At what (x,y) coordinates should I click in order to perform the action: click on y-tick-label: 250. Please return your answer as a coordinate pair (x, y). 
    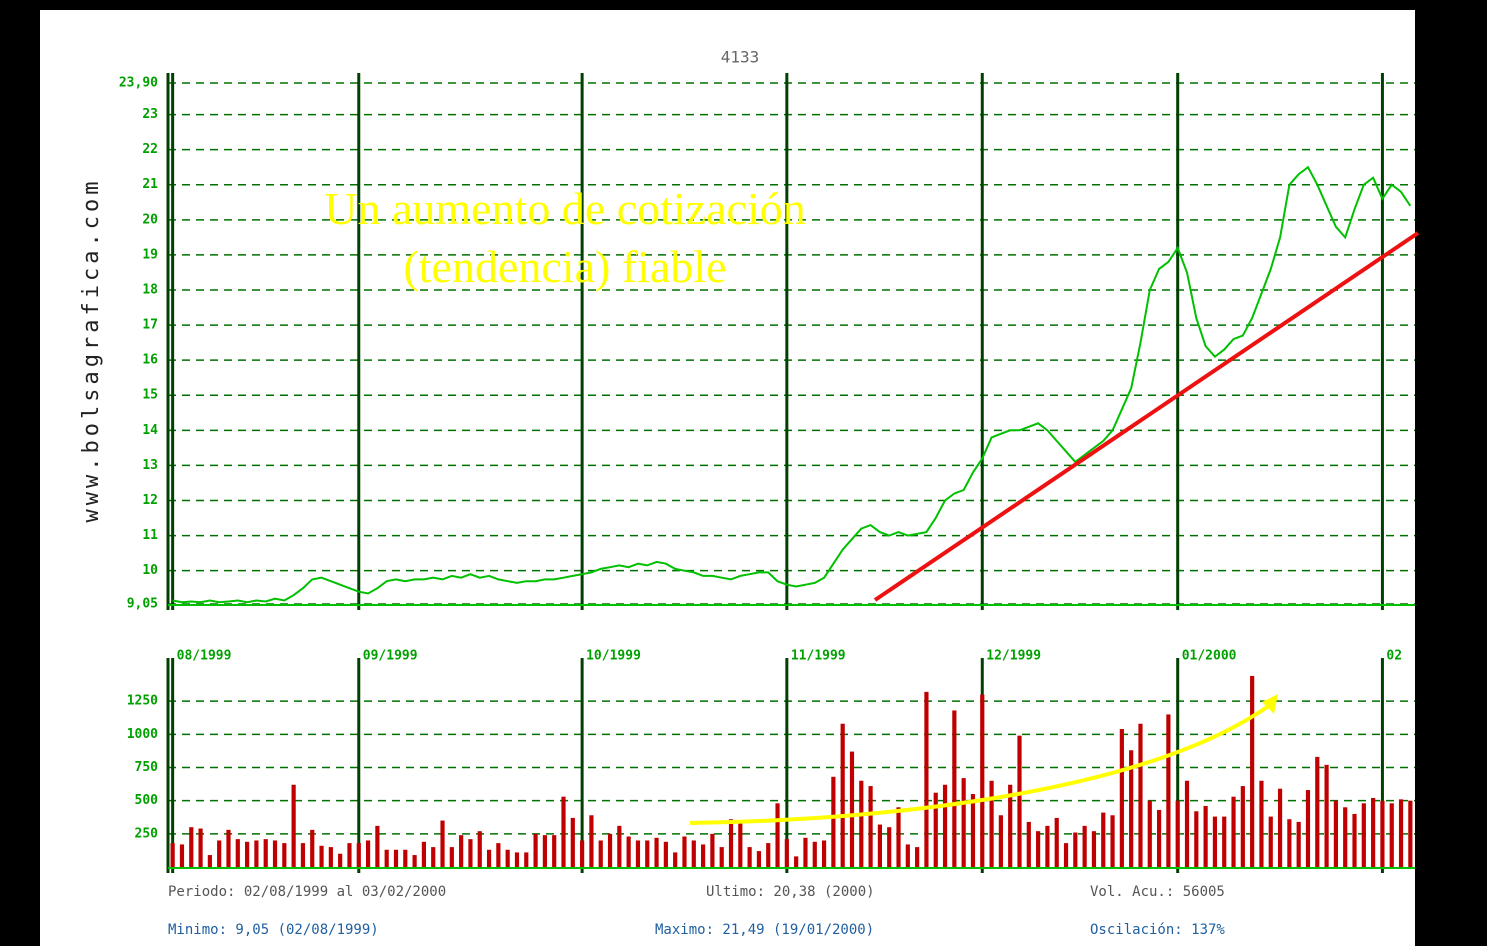
    Looking at the image, I should click on (147, 833).